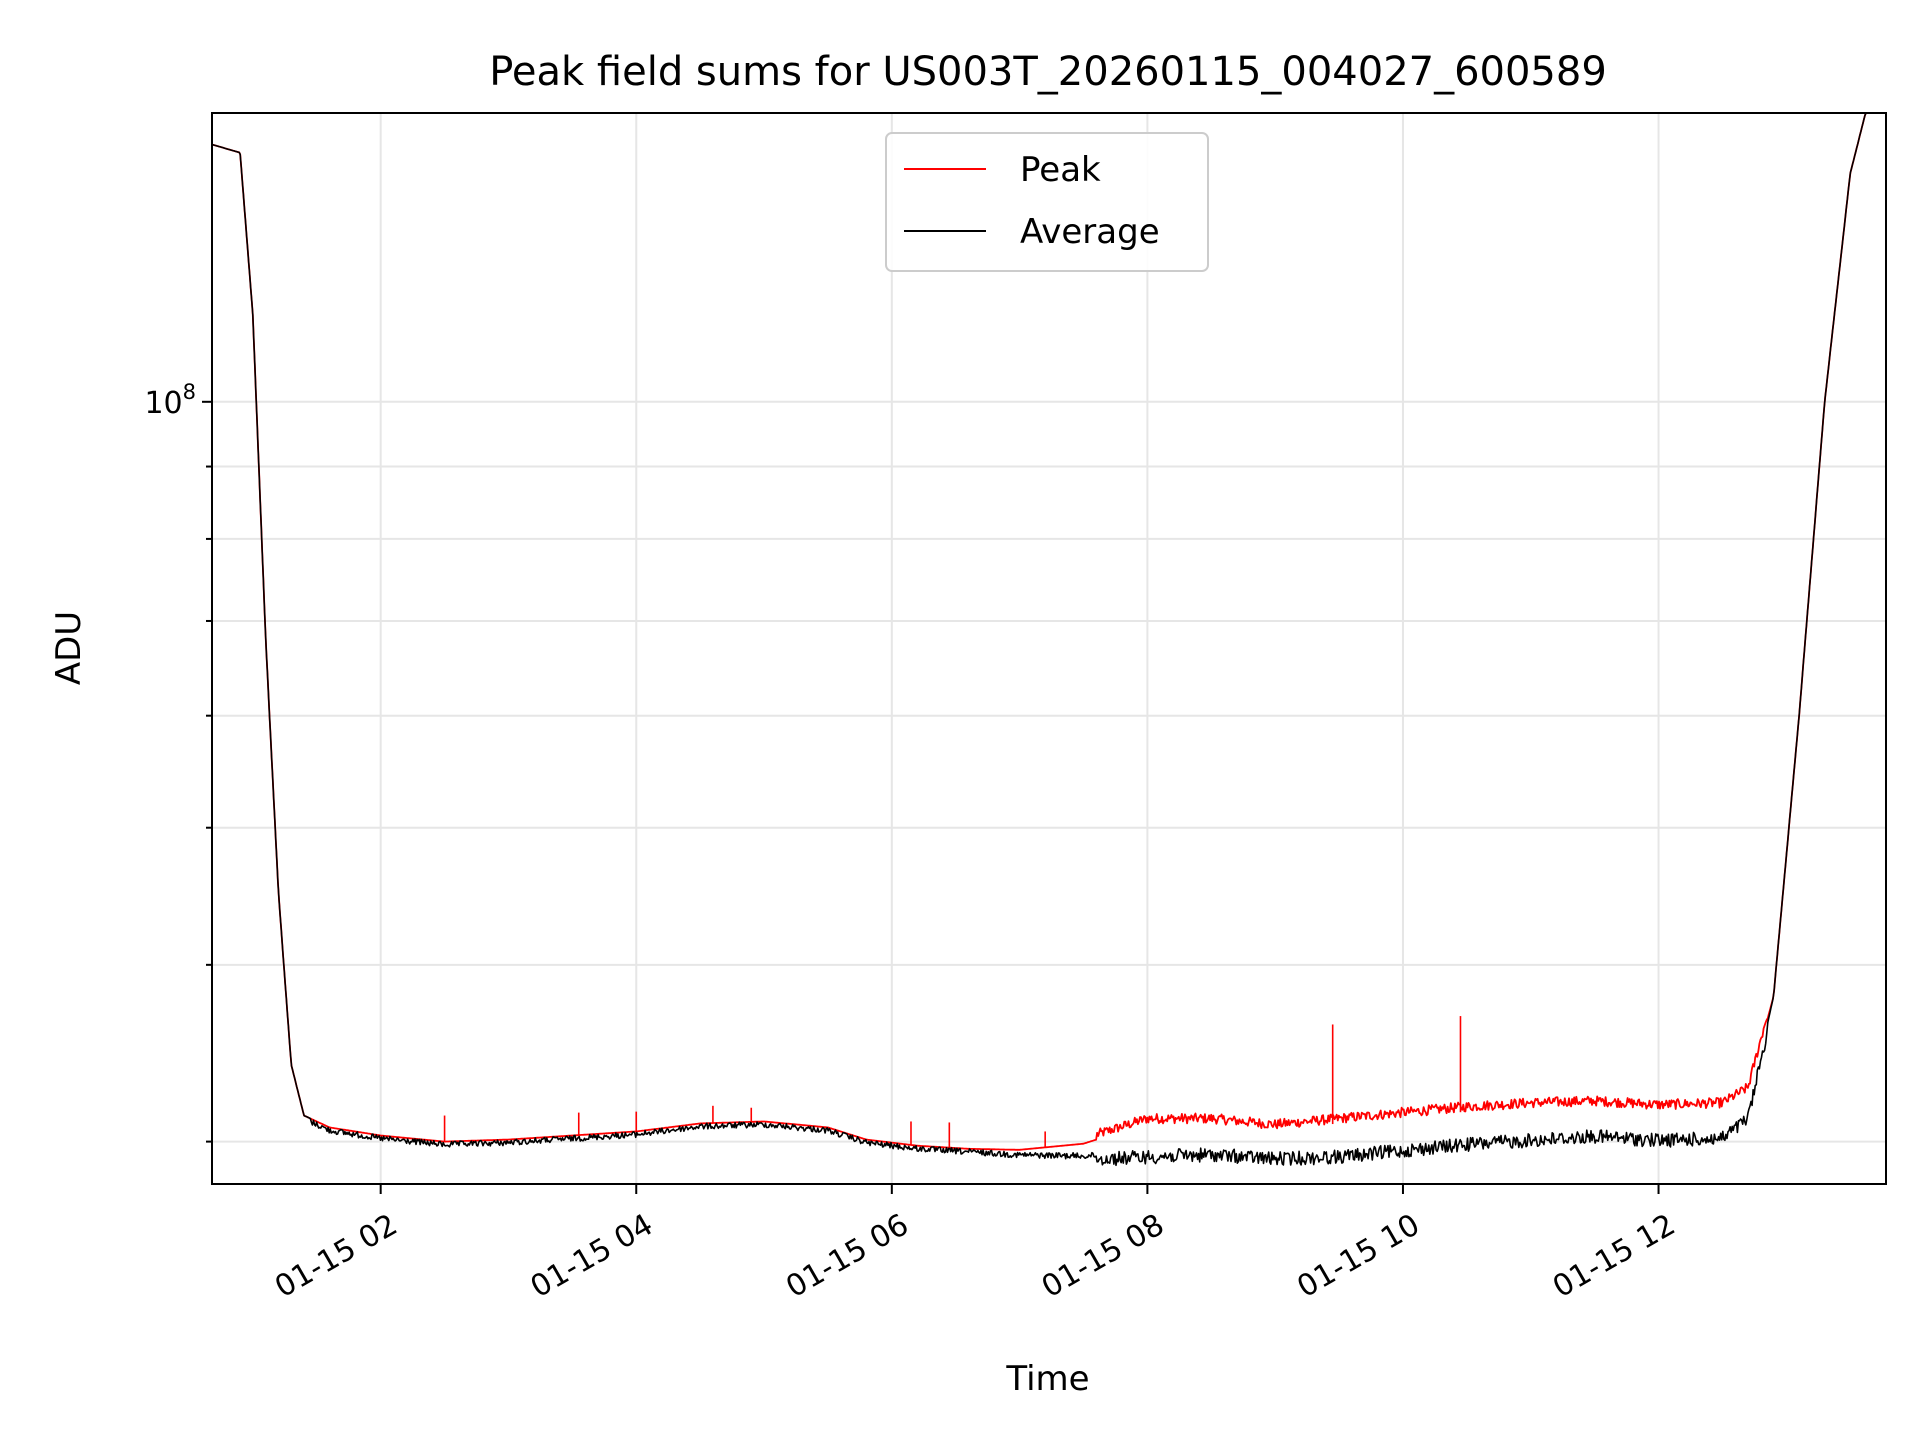  I want to click on y-axis-label: ADU, so click(69, 648).